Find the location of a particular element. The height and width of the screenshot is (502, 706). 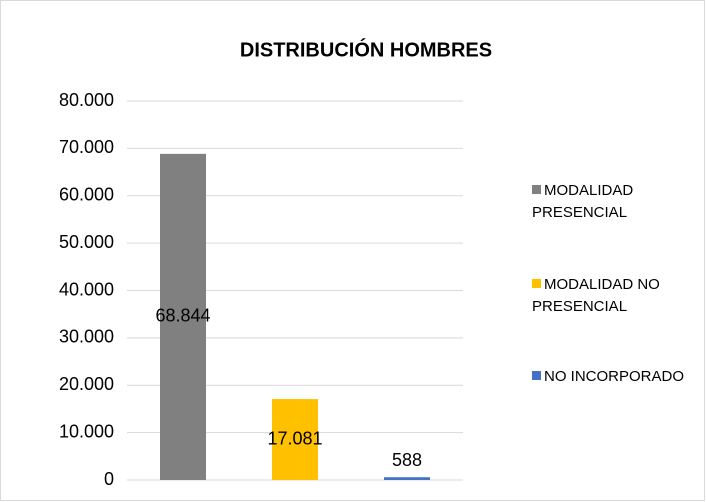

data-label: 588 is located at coordinates (407, 460).